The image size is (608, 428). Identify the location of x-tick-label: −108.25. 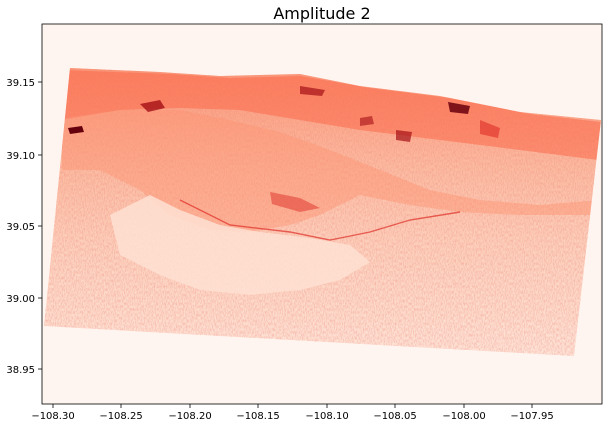
(120, 416).